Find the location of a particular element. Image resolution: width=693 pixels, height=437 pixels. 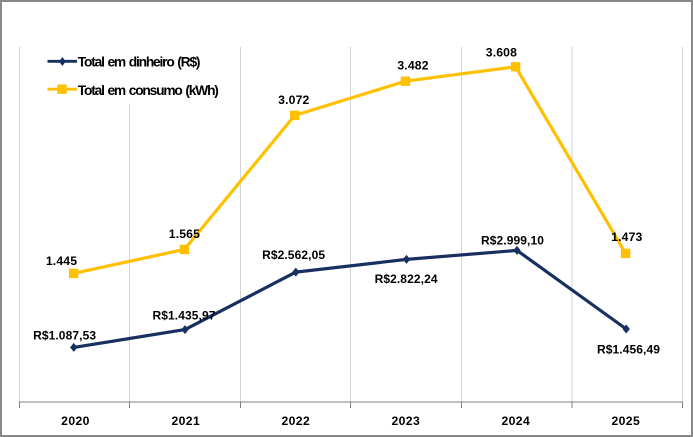

svg-text: 3.482 is located at coordinates (412, 66).